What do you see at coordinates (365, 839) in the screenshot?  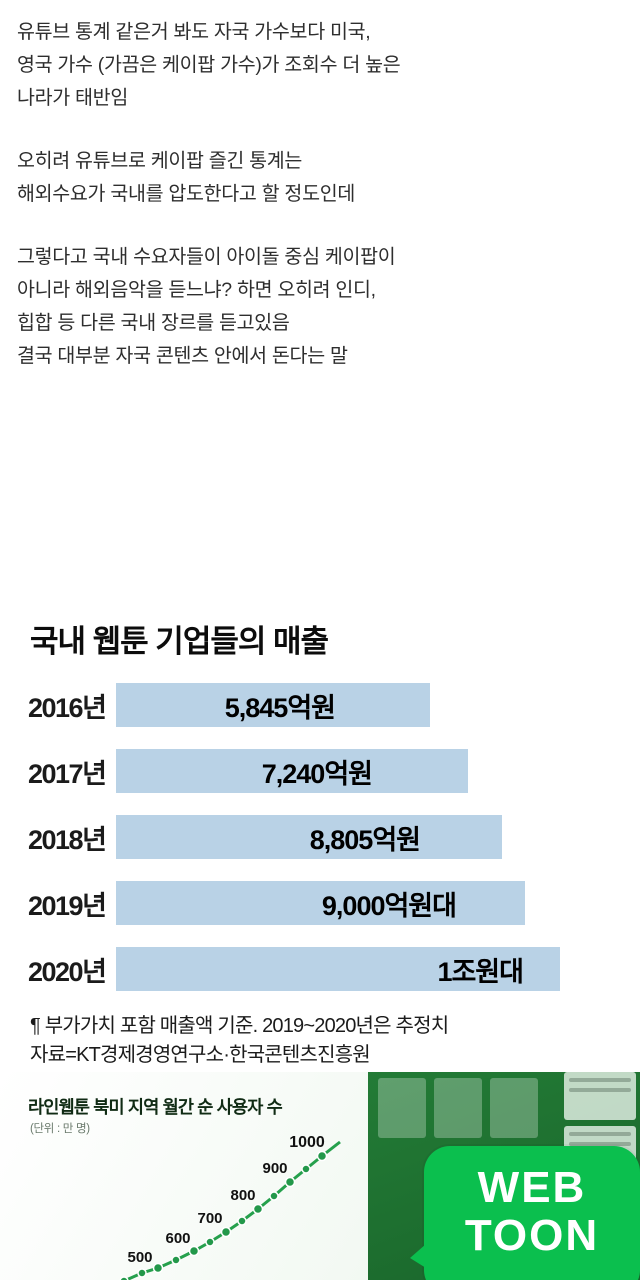 I see `bar-value-label: 8,805억원` at bounding box center [365, 839].